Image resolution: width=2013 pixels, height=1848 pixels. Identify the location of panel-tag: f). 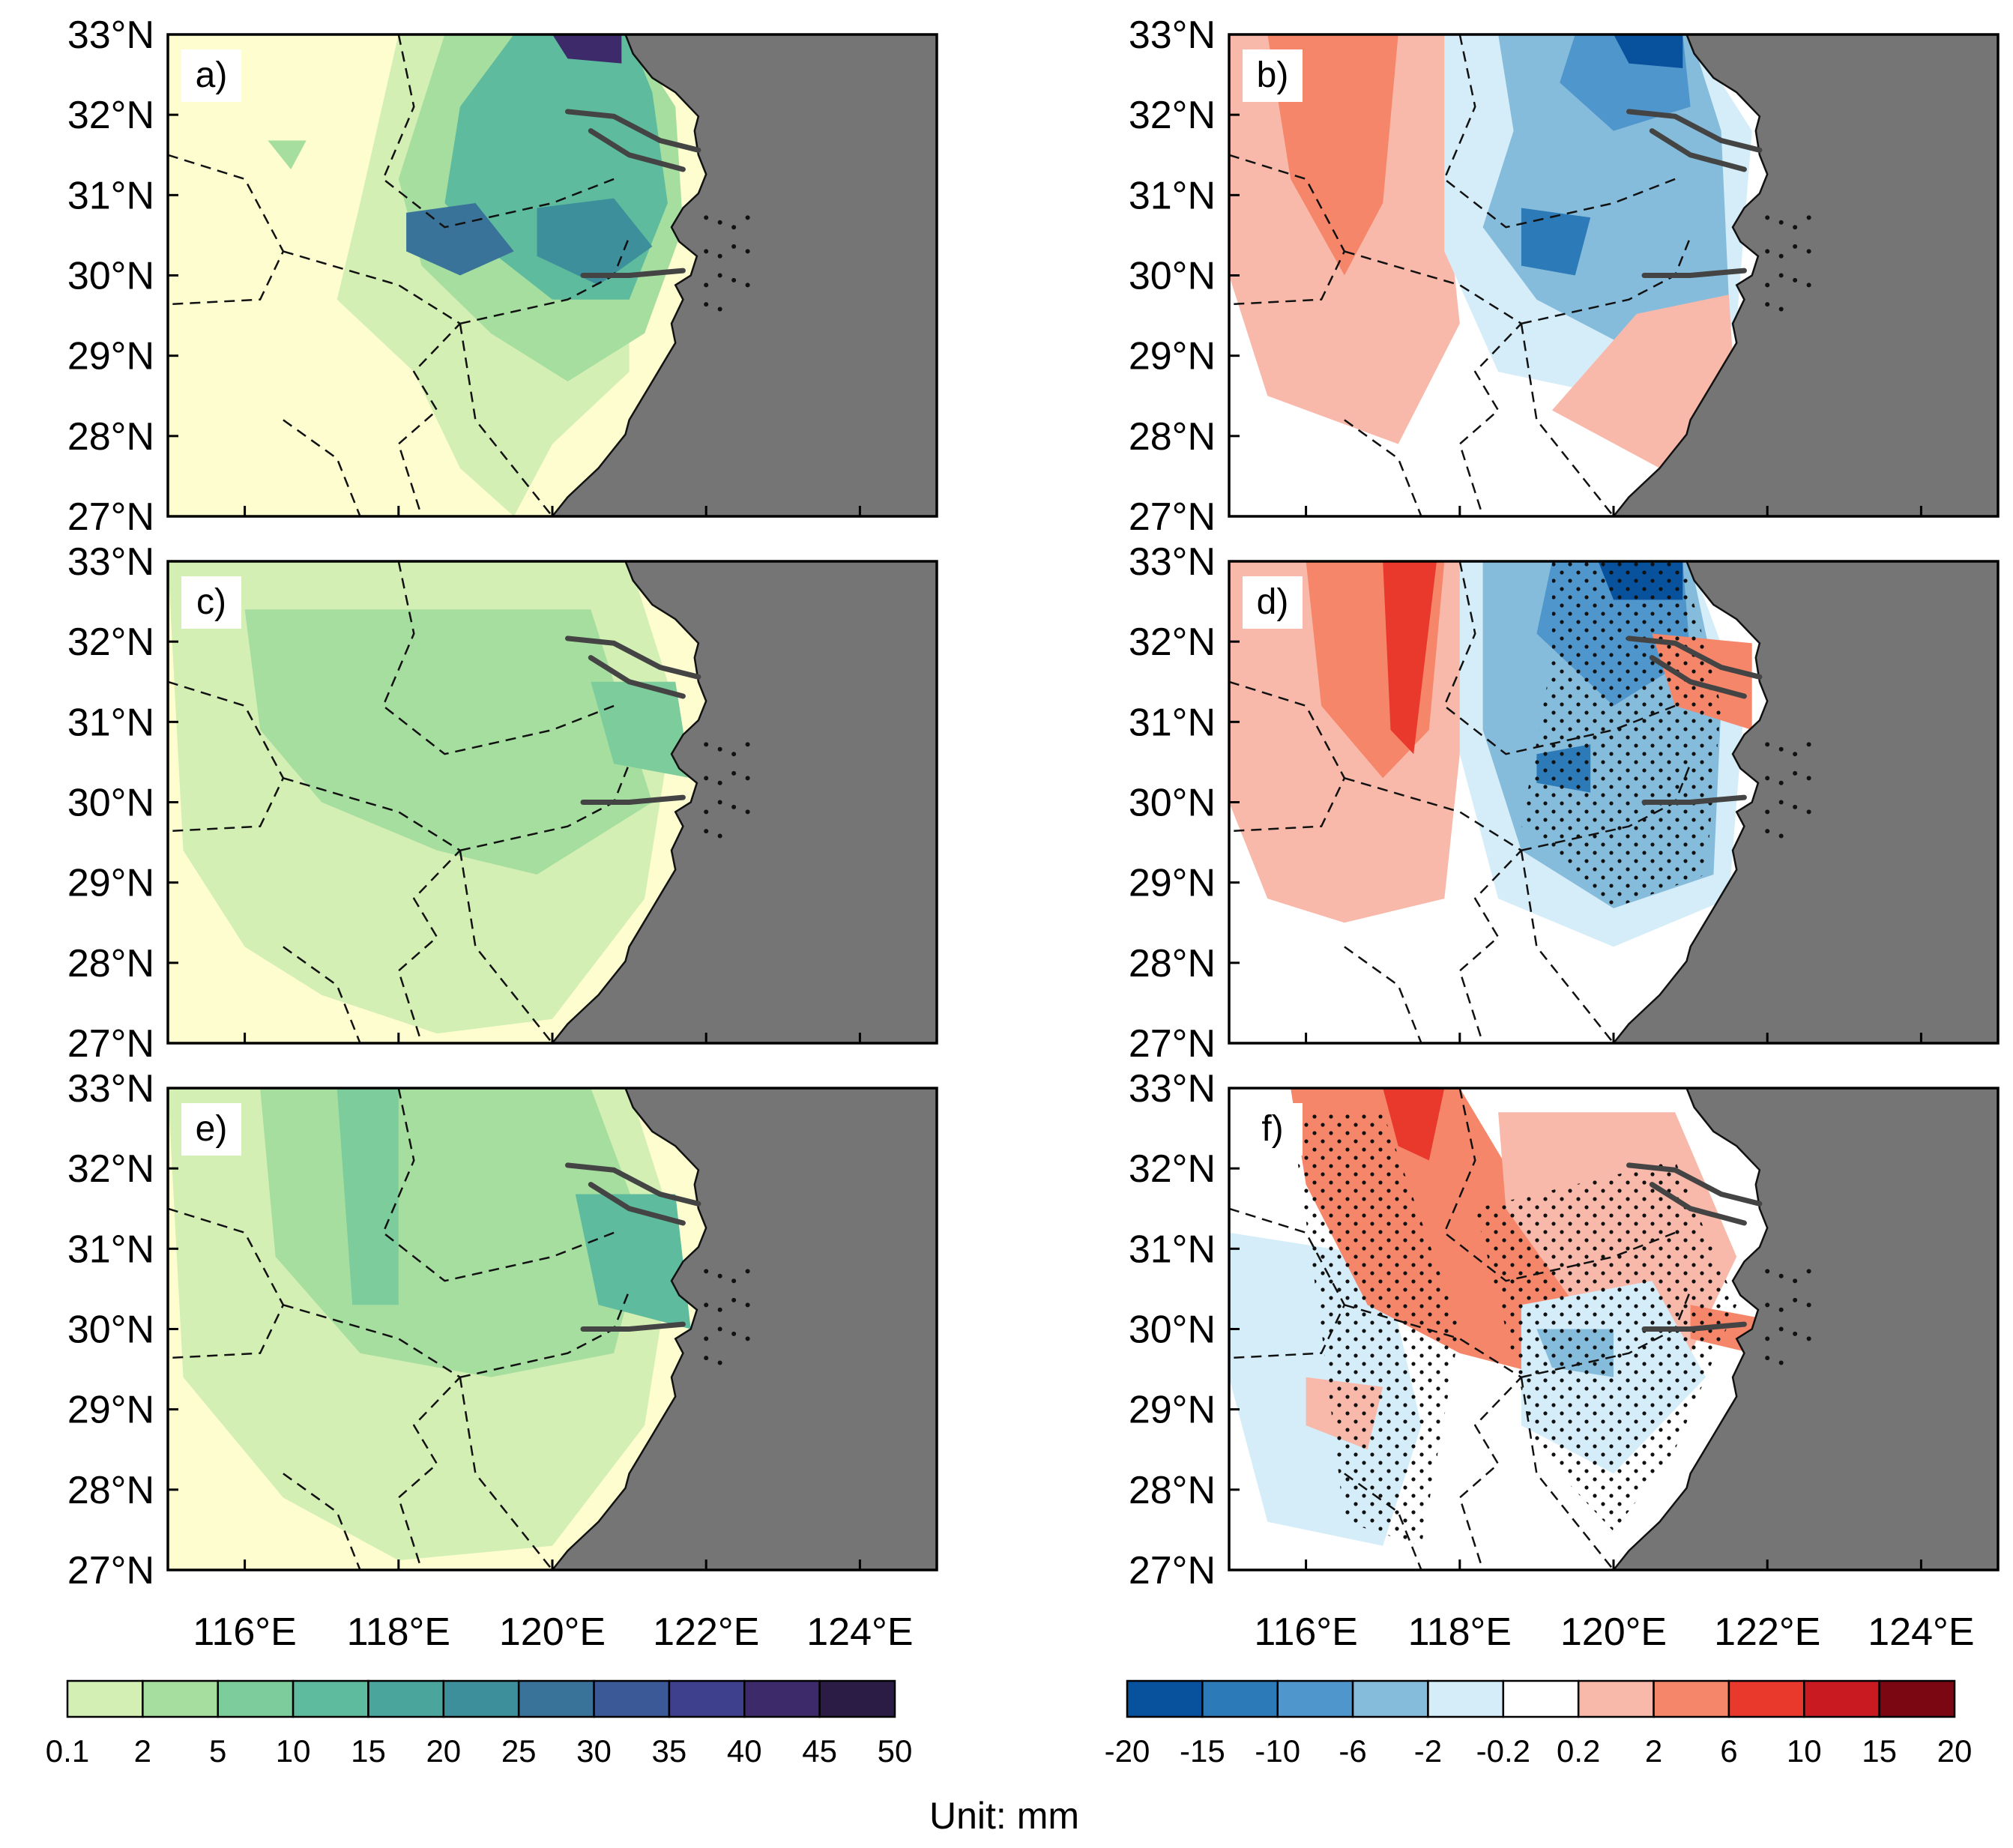
(1272, 1129).